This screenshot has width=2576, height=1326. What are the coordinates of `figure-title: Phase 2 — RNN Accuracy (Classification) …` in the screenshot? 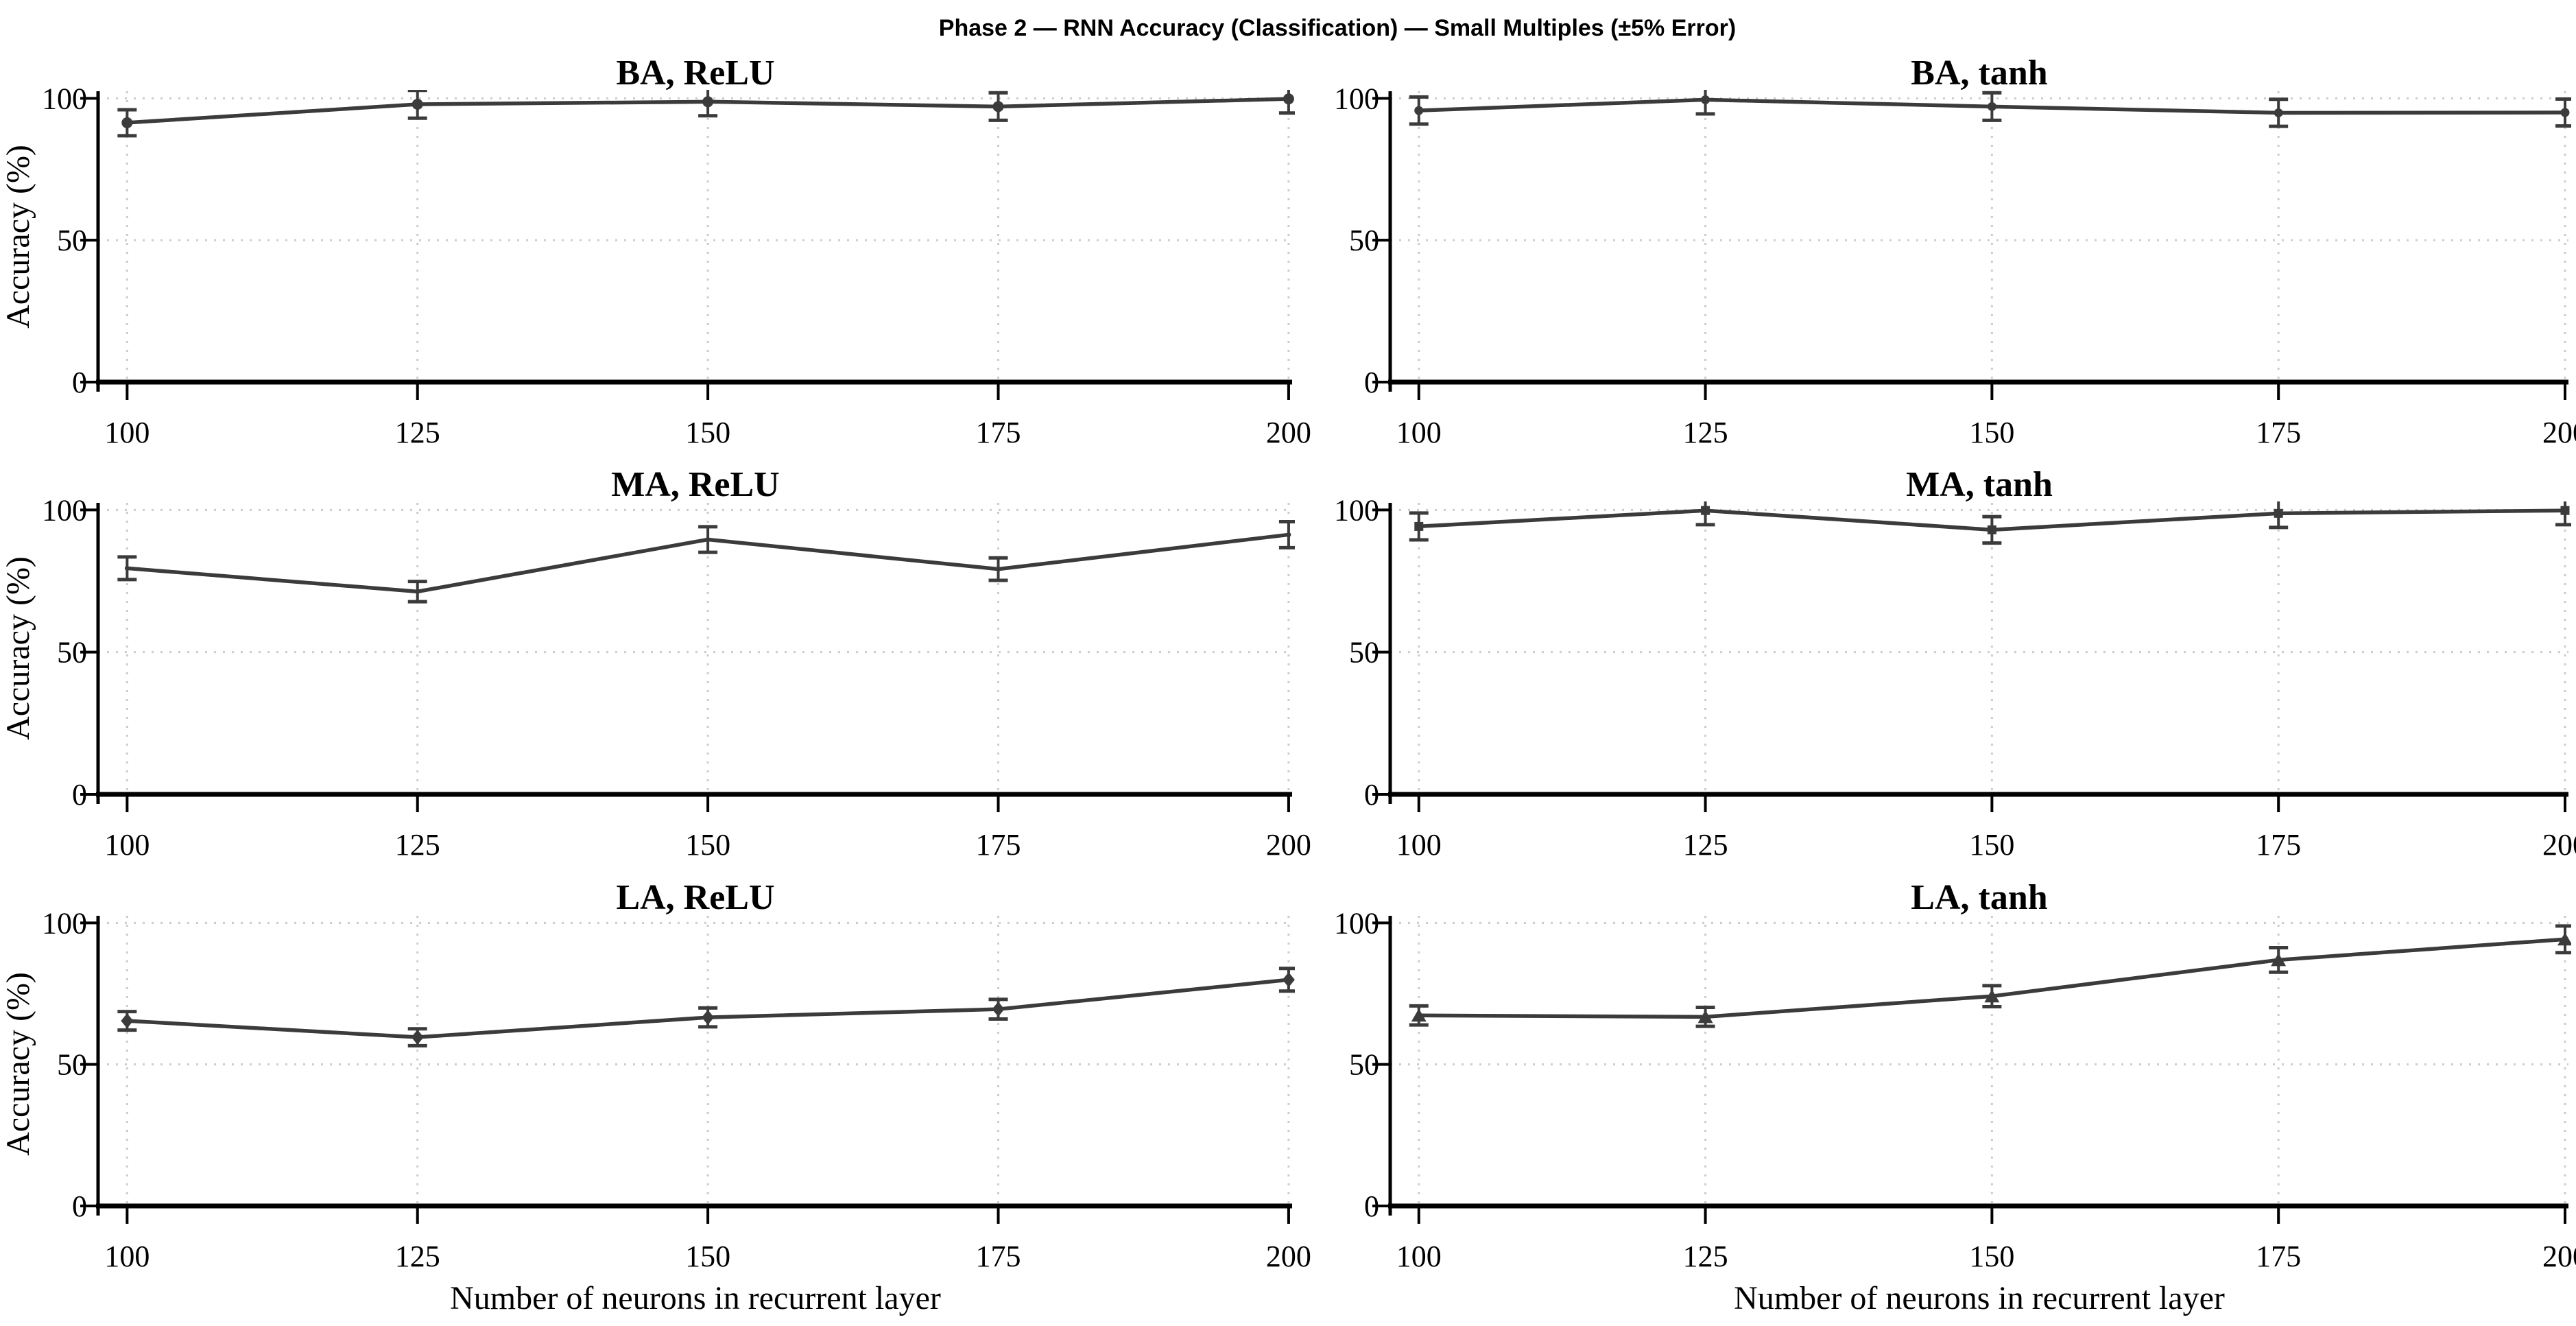 It's located at (1337, 28).